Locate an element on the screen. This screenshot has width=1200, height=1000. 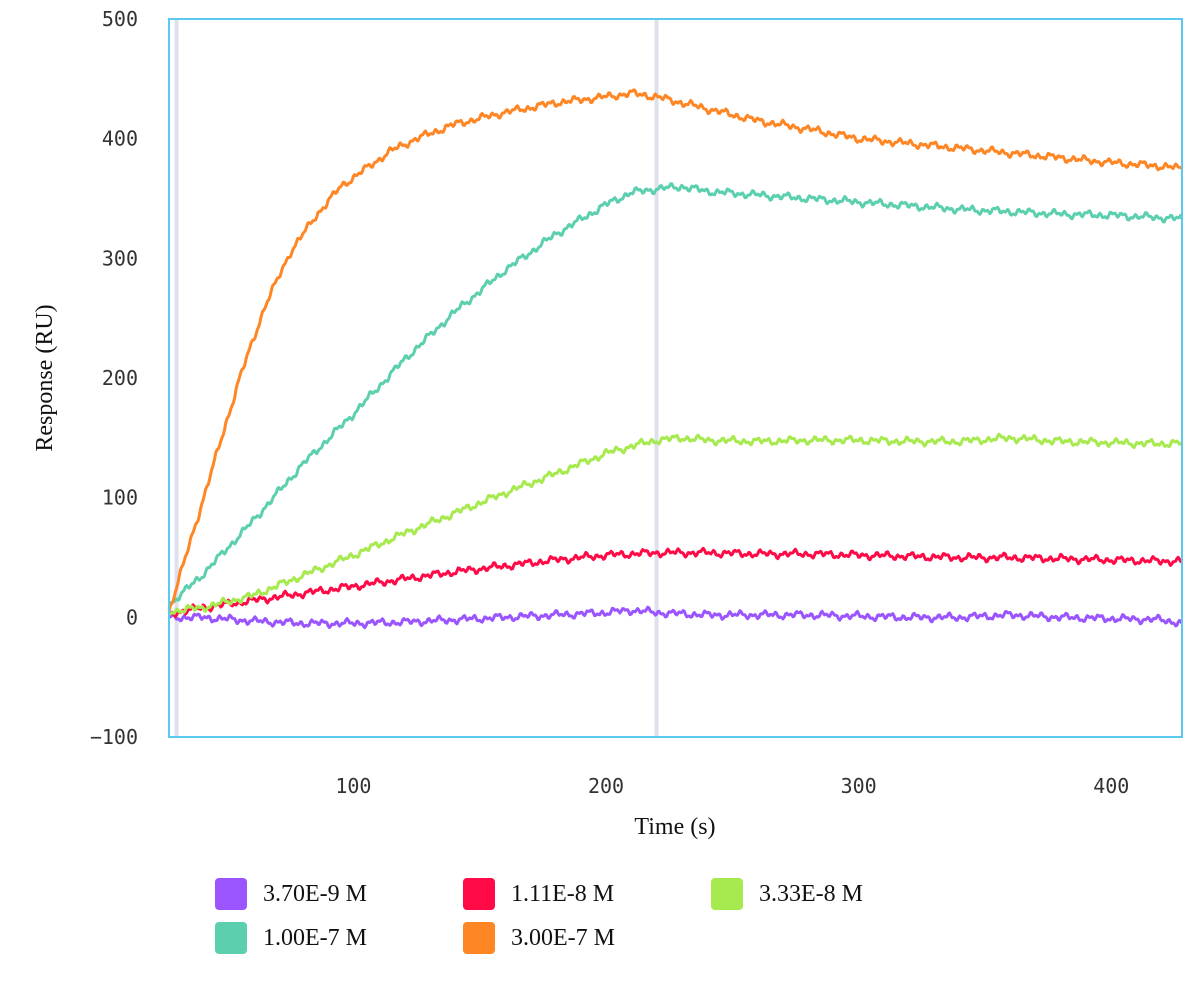
legend-label: 1.11E-8 M is located at coordinates (563, 893).